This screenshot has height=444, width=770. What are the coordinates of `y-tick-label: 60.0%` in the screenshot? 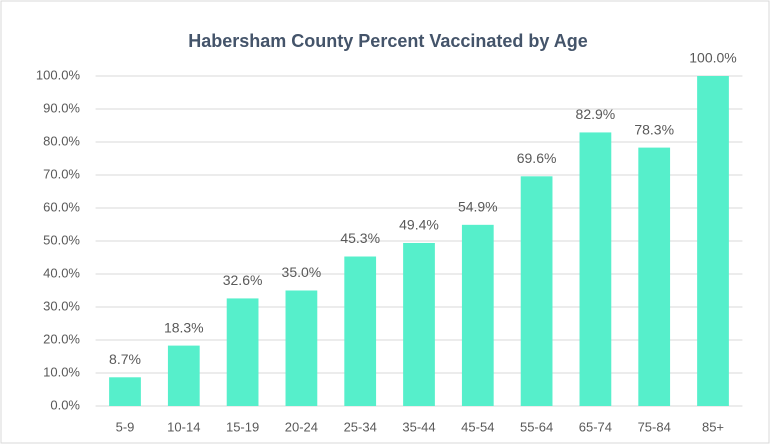 It's located at (61, 206).